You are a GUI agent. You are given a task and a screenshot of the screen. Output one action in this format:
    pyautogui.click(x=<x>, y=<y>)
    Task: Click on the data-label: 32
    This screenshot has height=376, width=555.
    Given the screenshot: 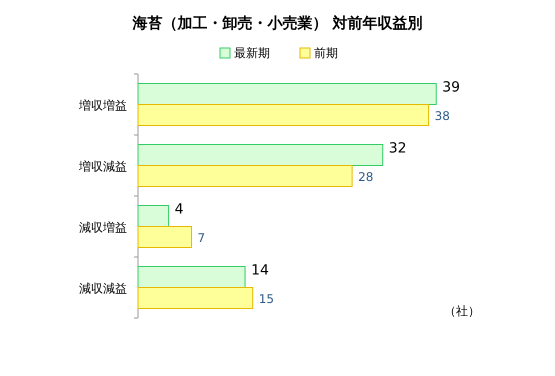 What is the action you would take?
    pyautogui.click(x=397, y=148)
    